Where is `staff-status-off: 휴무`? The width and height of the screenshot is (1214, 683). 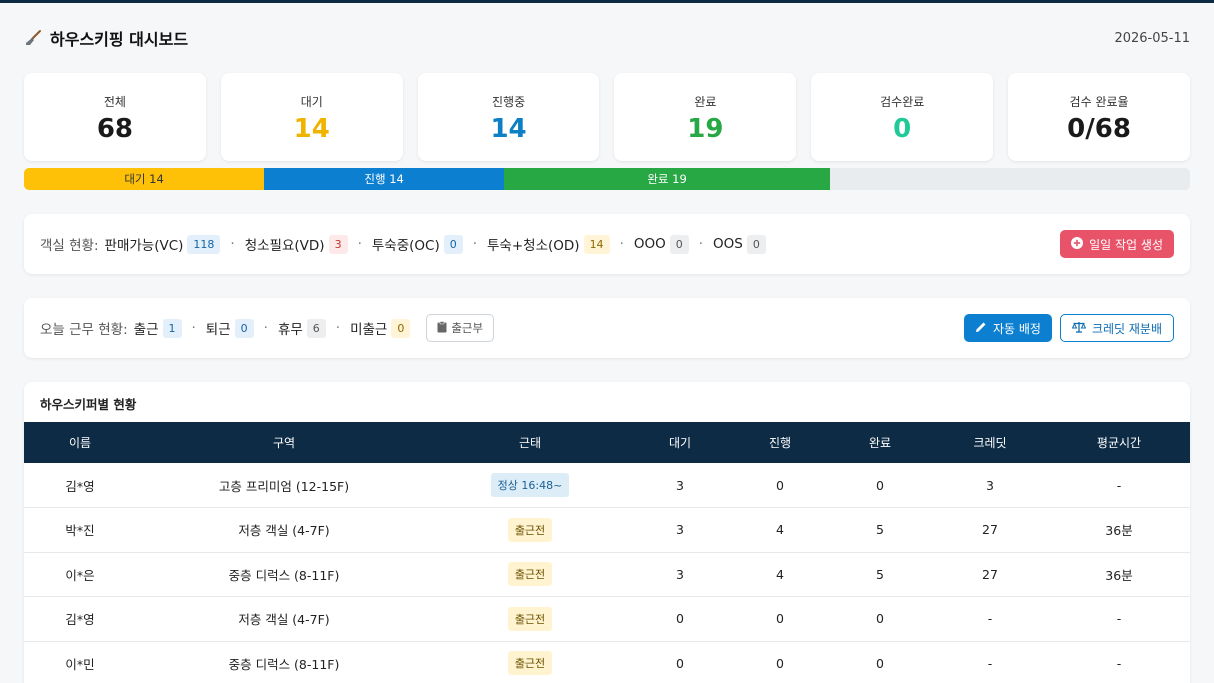 staff-status-off: 휴무 is located at coordinates (290, 330).